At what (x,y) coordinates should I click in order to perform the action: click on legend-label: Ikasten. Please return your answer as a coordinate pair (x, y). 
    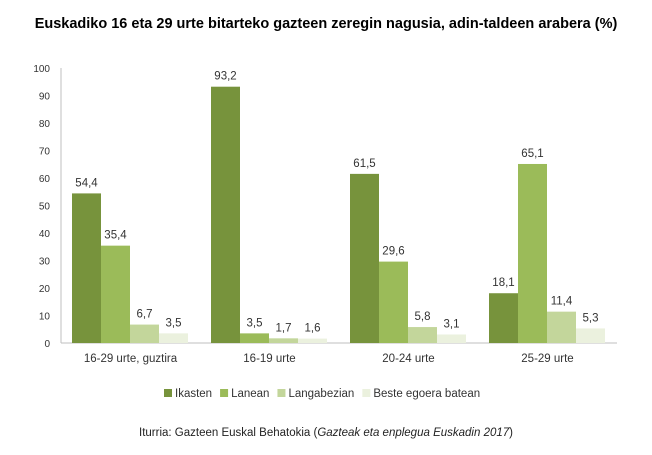
    Looking at the image, I should click on (193, 394).